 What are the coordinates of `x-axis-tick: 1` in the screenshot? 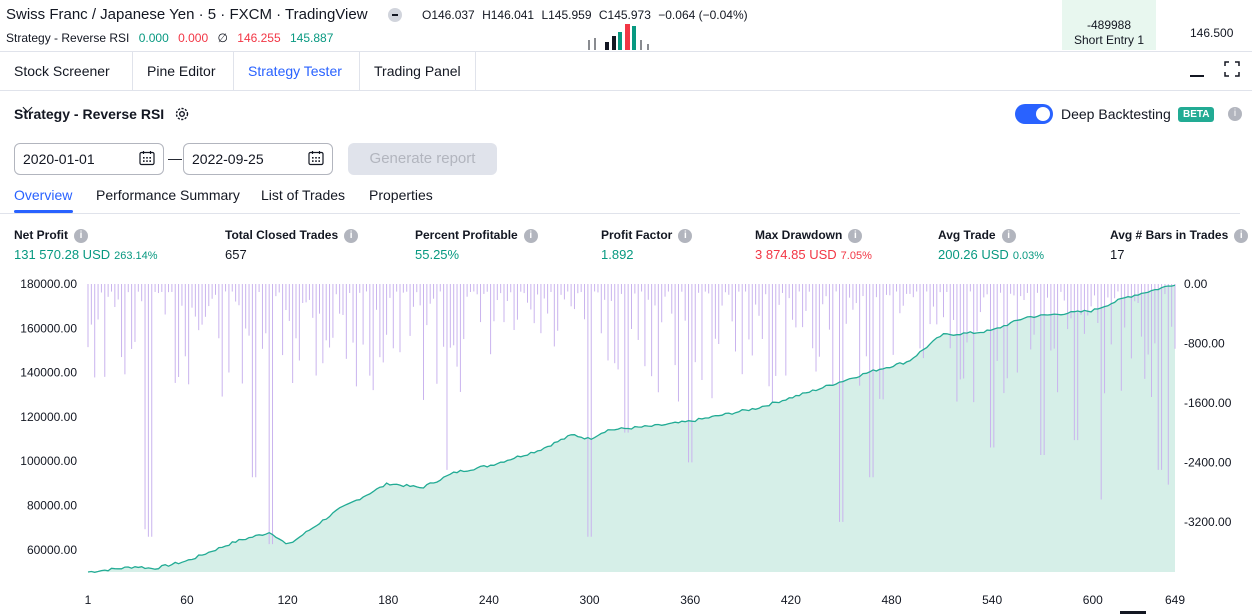 It's located at (88, 600).